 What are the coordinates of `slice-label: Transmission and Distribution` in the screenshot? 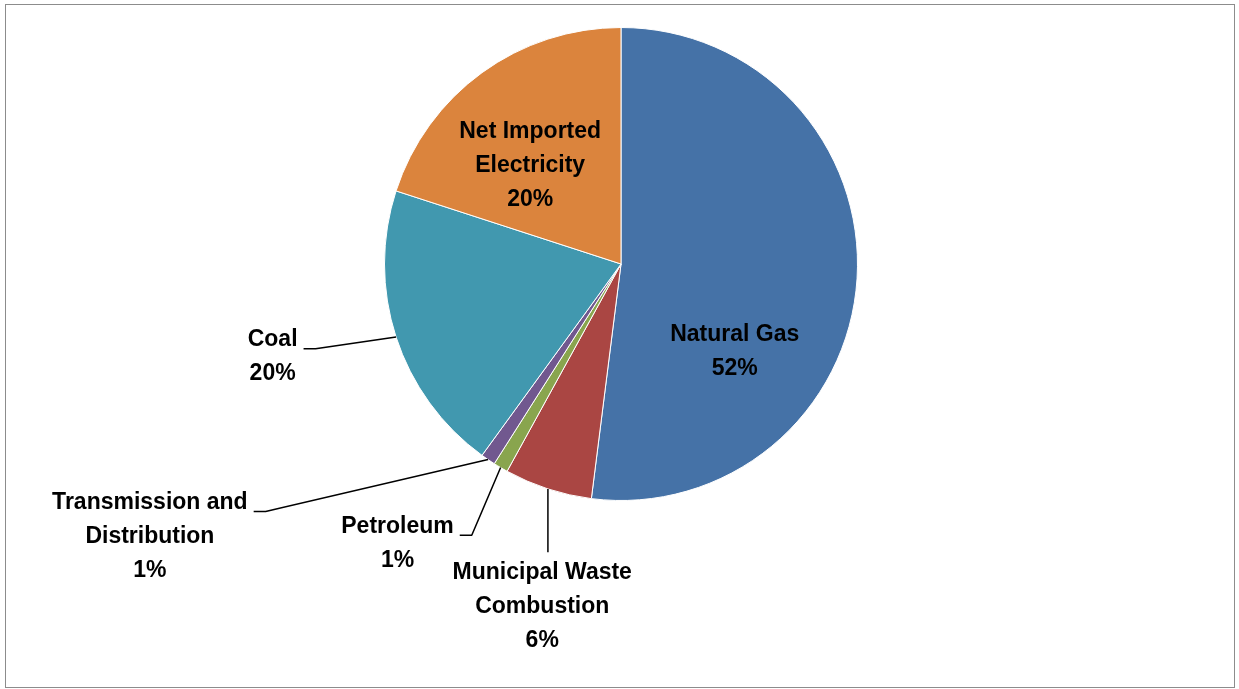 It's located at (150, 517).